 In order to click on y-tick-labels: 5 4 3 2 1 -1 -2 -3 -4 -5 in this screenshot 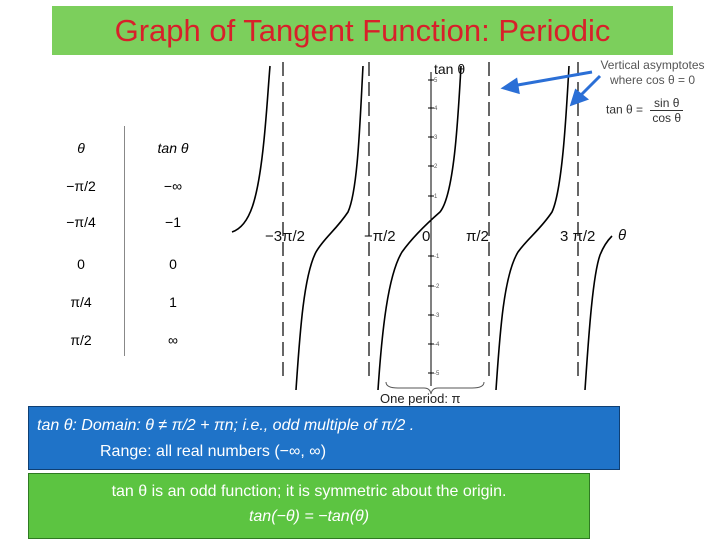, I will do `click(437, 227)`.